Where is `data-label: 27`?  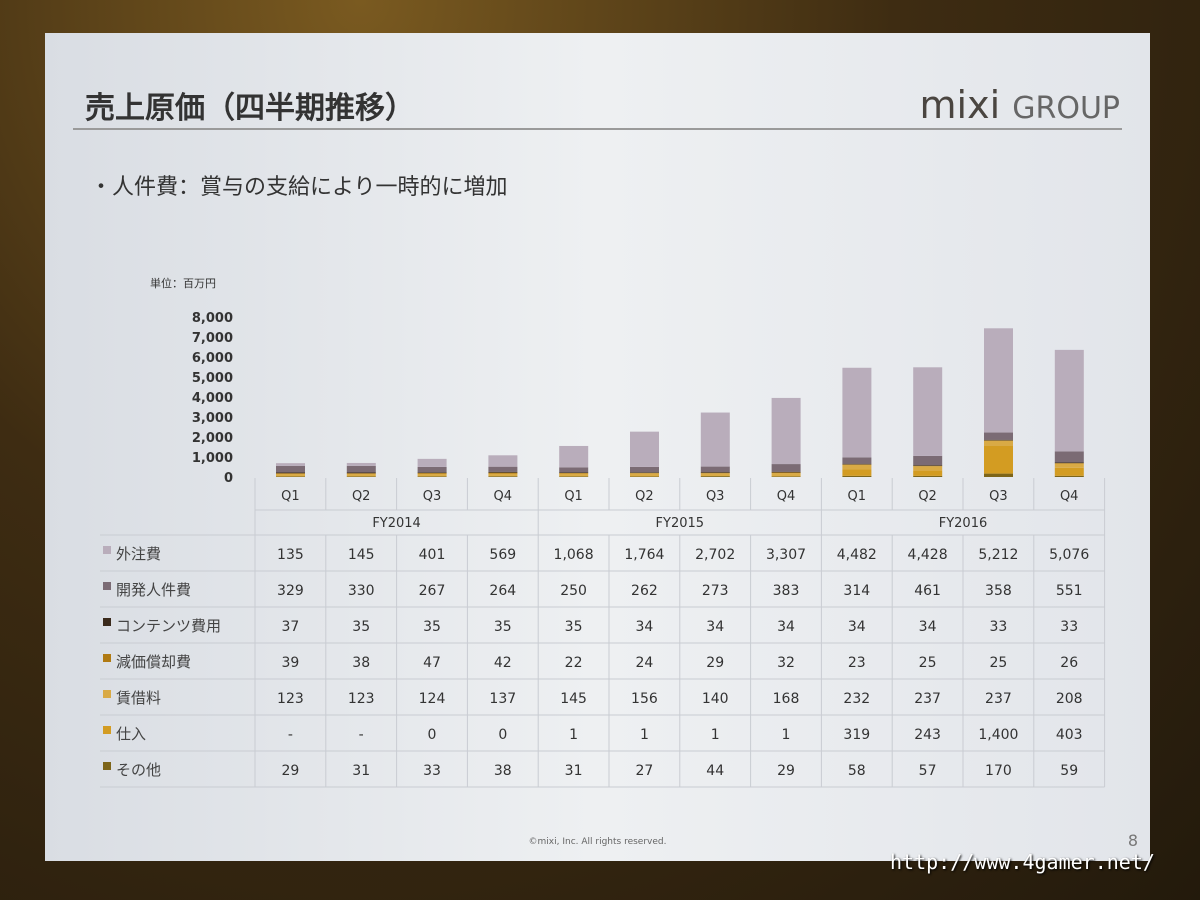
data-label: 27 is located at coordinates (644, 771).